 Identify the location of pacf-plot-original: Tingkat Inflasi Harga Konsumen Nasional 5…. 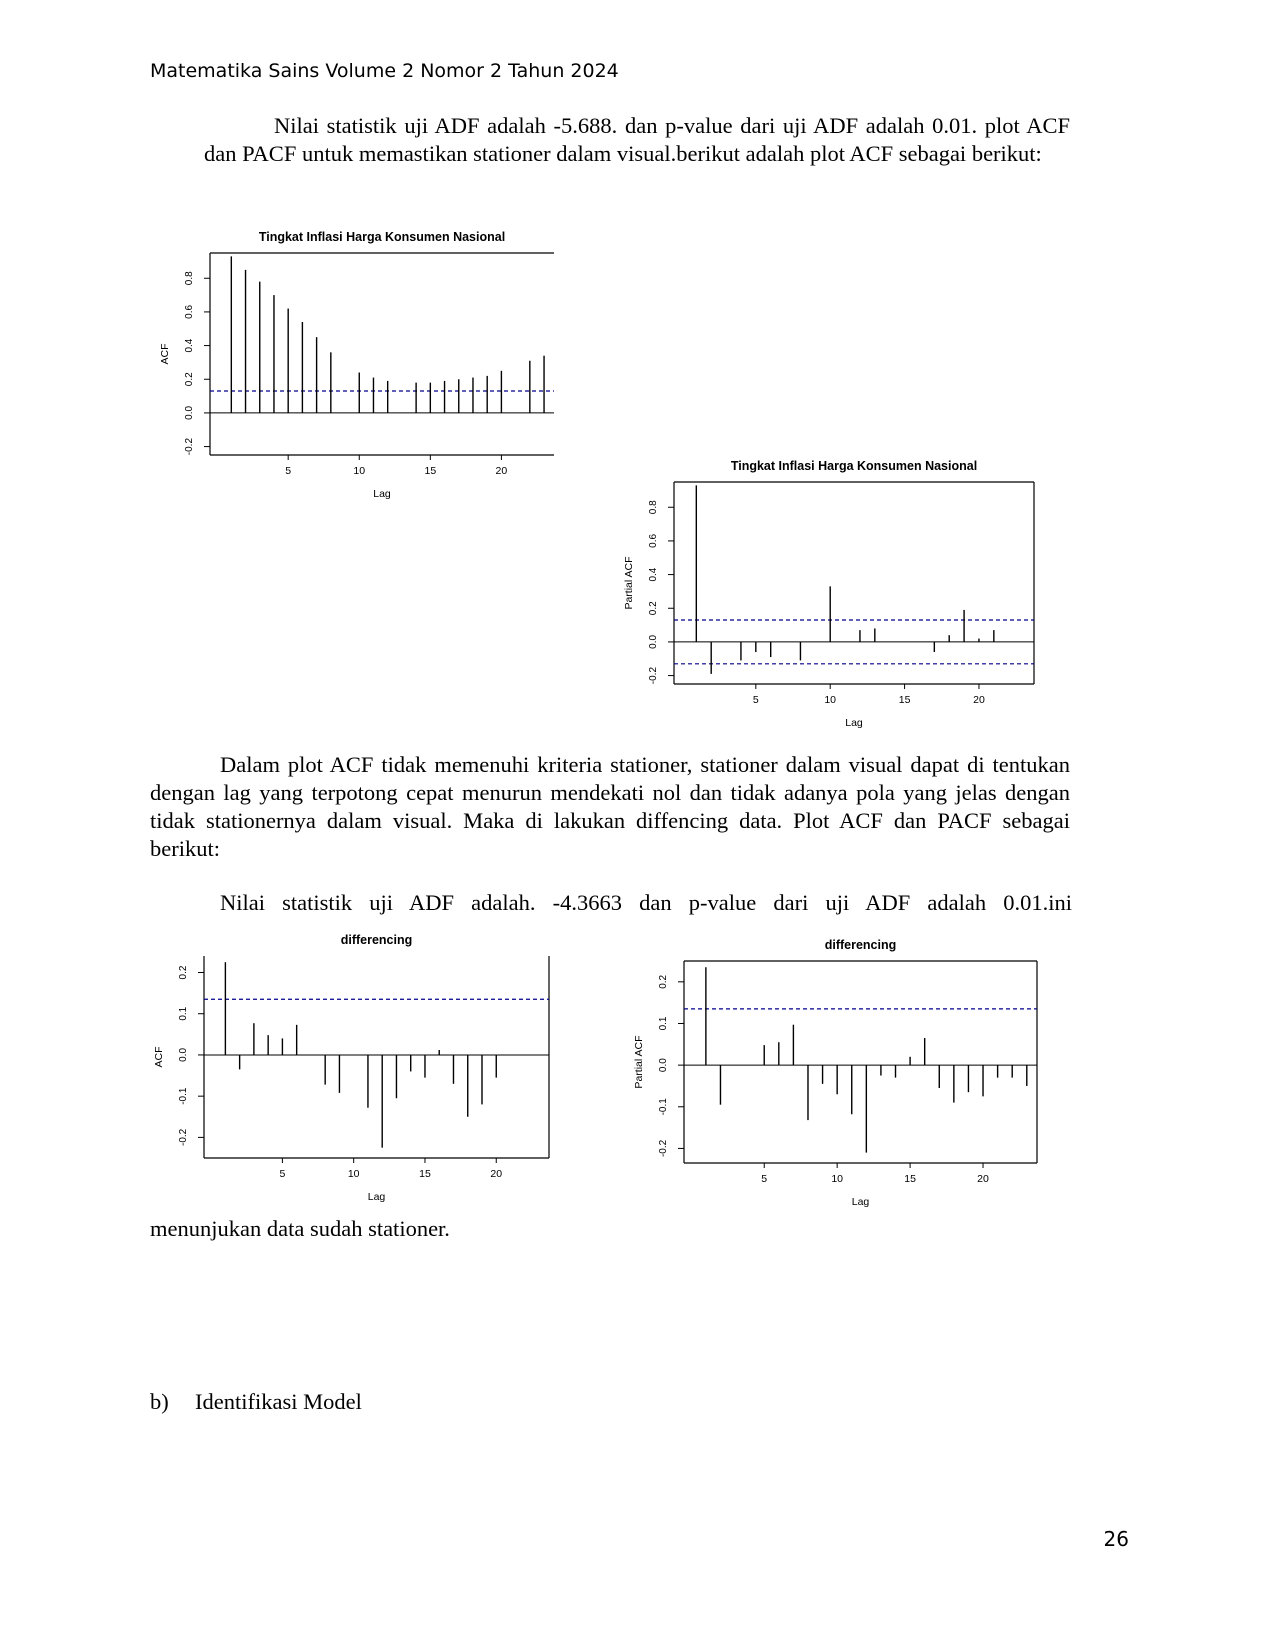
(830, 587).